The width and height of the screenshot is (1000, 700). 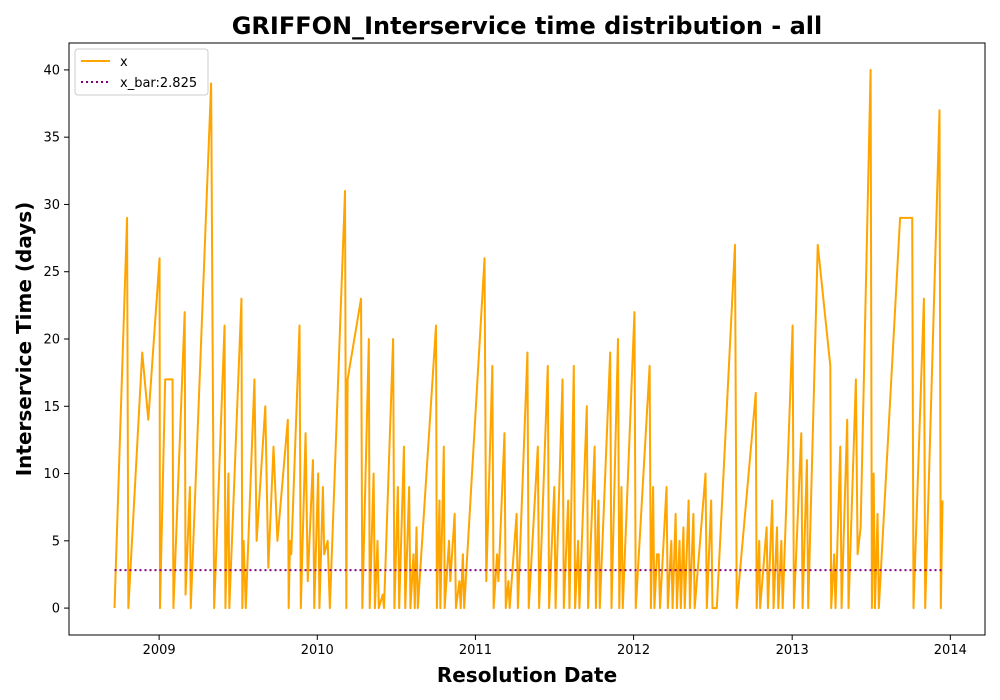 I want to click on y-tick-label: 5, so click(x=56, y=541).